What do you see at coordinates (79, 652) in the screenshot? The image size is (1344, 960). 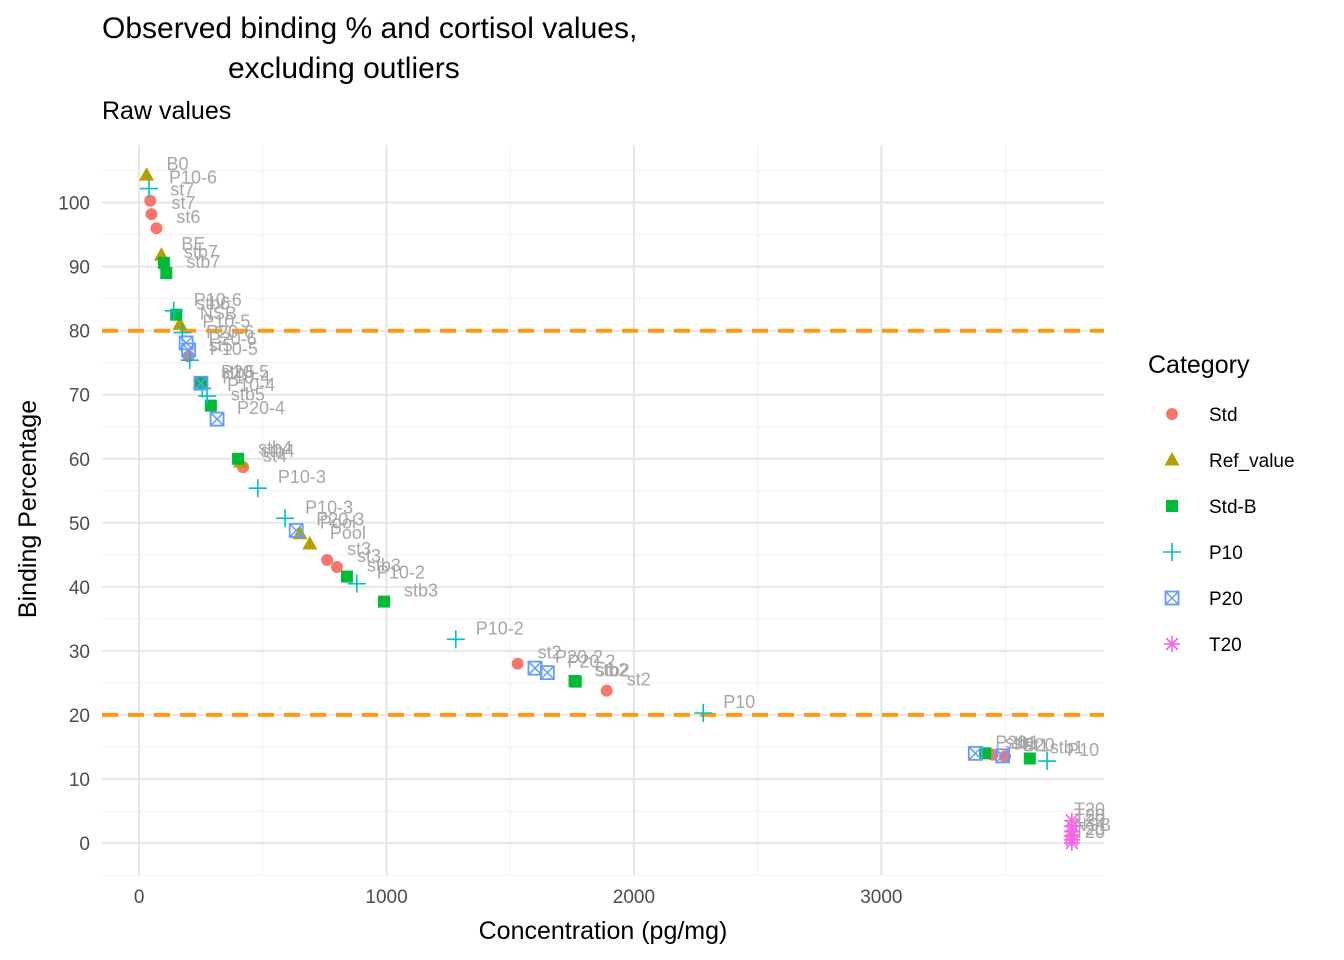 I see `y-tick-label: 30` at bounding box center [79, 652].